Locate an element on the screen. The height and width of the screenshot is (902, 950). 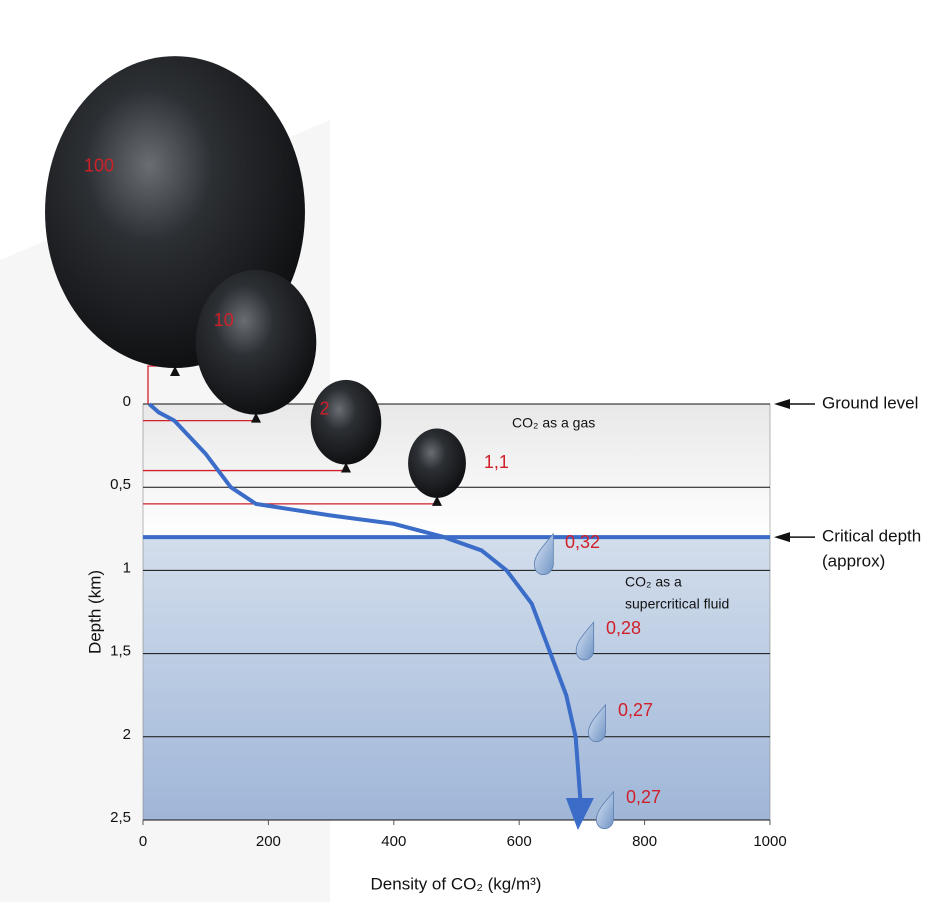
y-axis-label: Depth (km) is located at coordinates (94, 612).